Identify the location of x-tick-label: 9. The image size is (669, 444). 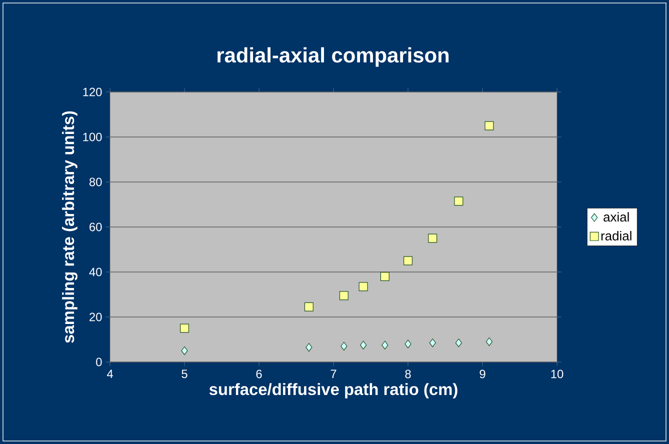
(483, 374).